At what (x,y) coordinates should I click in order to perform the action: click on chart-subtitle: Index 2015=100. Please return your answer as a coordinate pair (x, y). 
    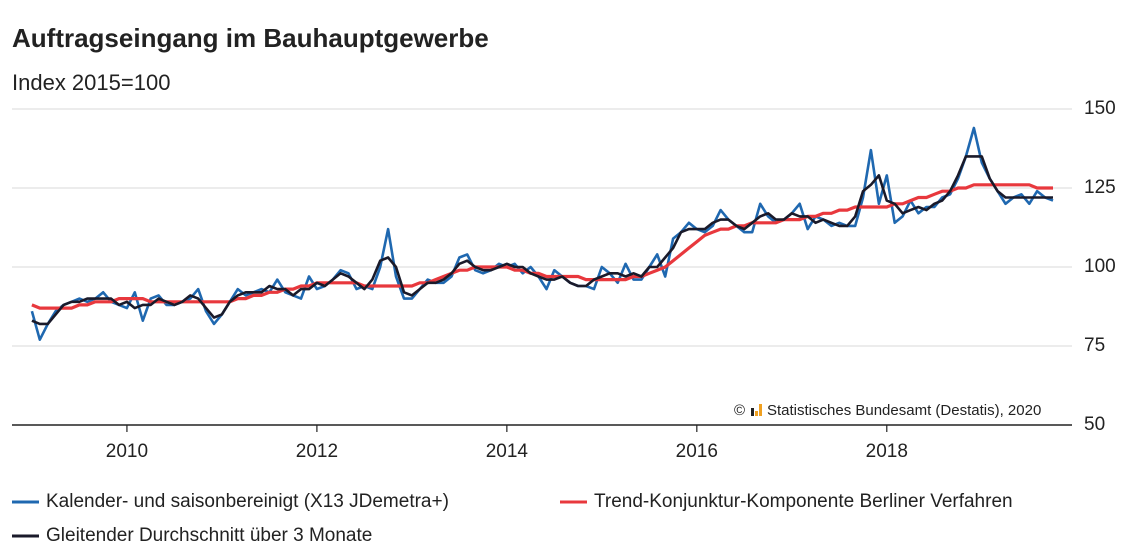
    Looking at the image, I should click on (91, 82).